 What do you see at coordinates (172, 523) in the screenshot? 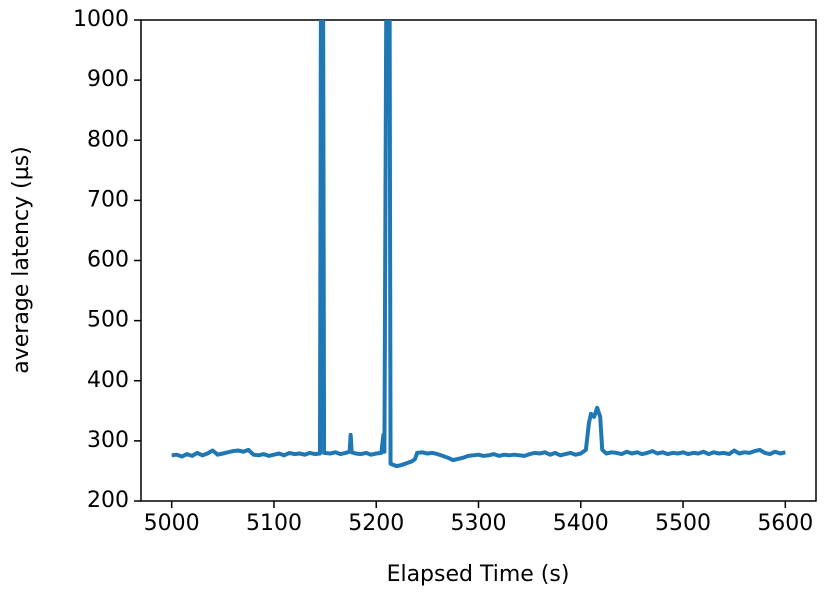
I see `x-tick-label: 5000` at bounding box center [172, 523].